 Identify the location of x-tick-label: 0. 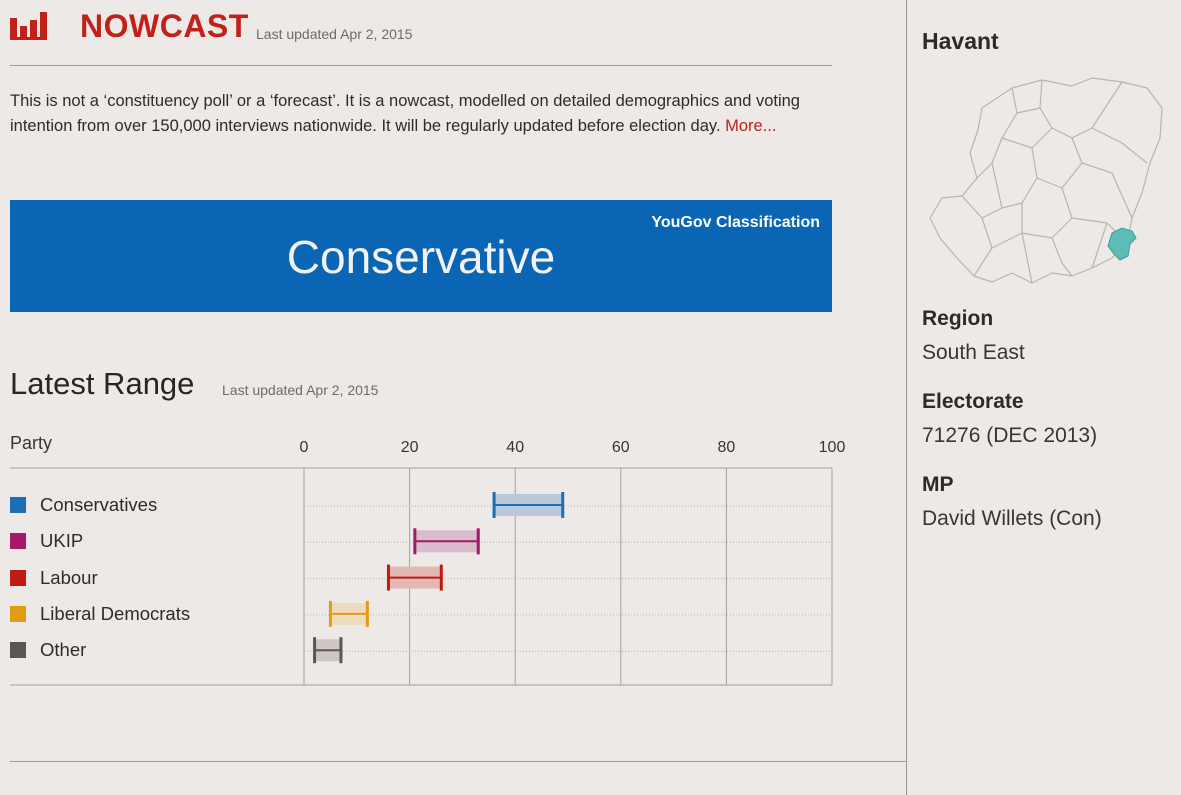
(304, 447).